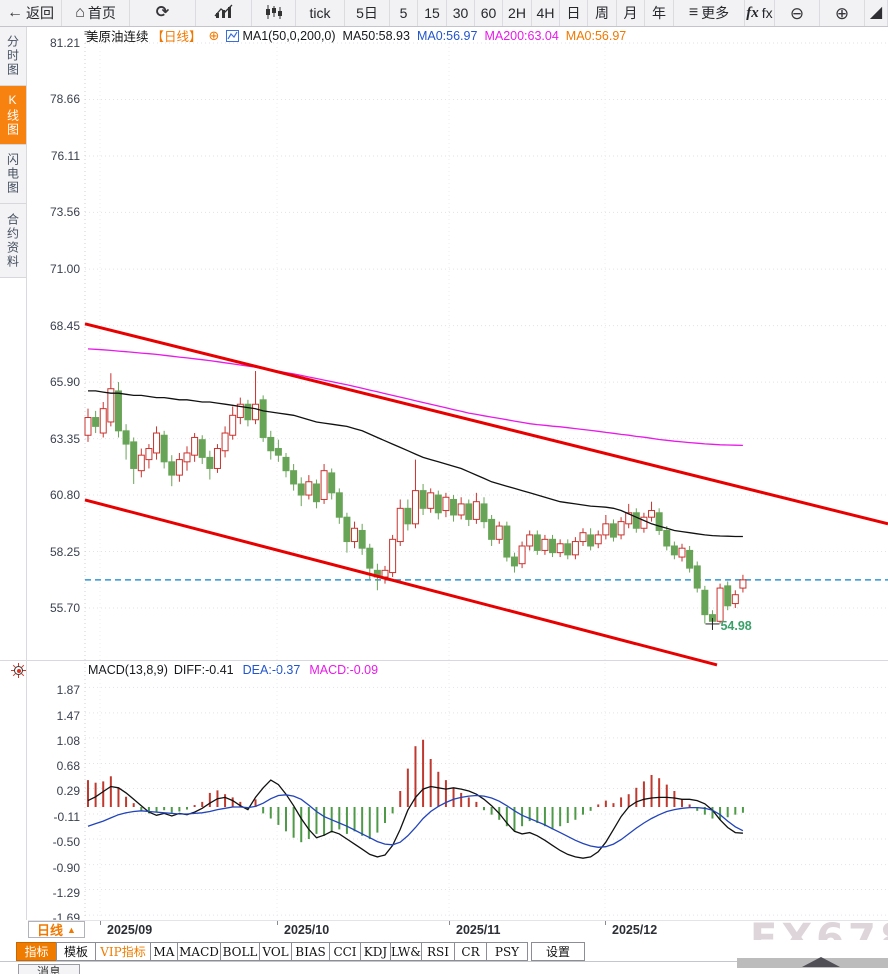 The height and width of the screenshot is (974, 888). What do you see at coordinates (66, 817) in the screenshot?
I see `macd-axis-label: -0.11` at bounding box center [66, 817].